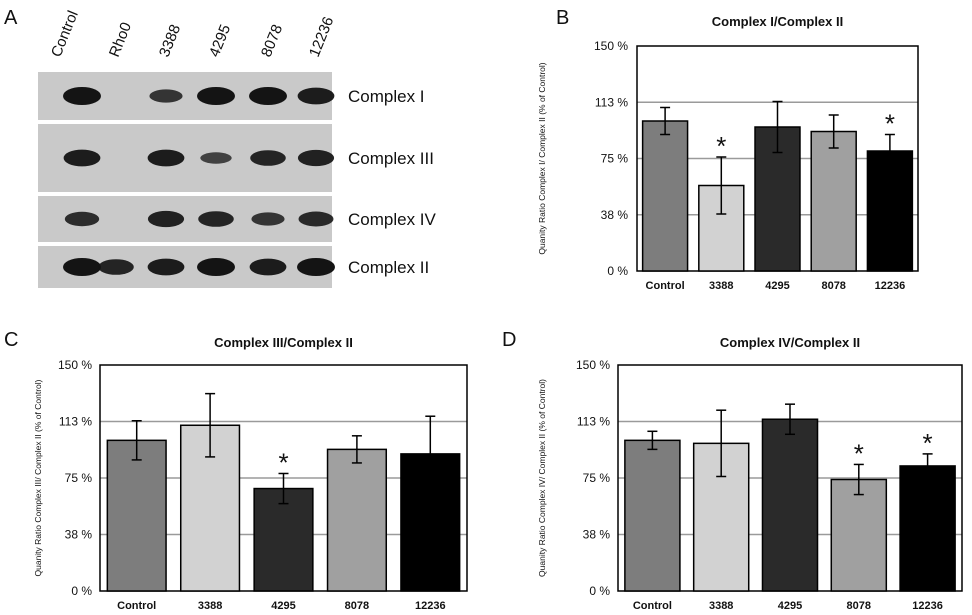 The image size is (972, 615). I want to click on blot-row-3: Complex II, so click(233, 267).